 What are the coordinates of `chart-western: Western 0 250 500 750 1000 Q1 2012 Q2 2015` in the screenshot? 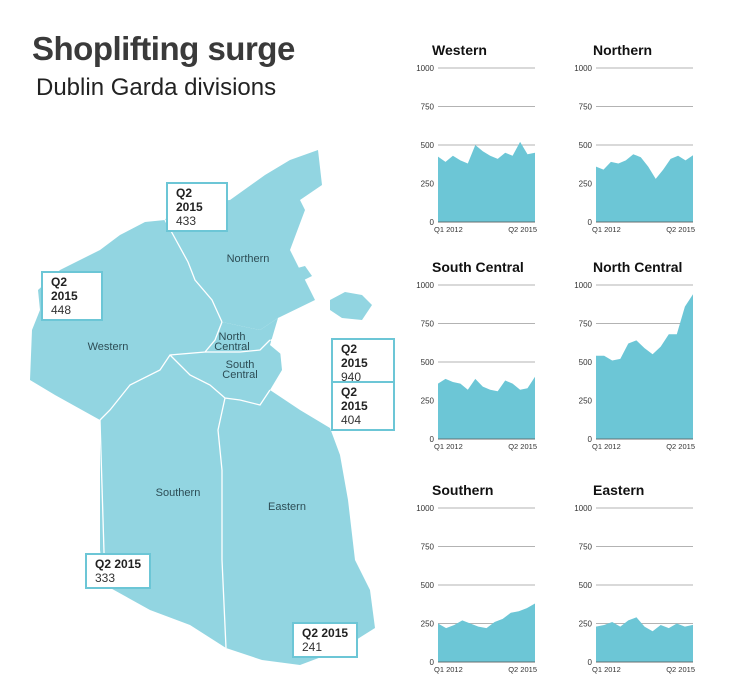 It's located at (476, 138).